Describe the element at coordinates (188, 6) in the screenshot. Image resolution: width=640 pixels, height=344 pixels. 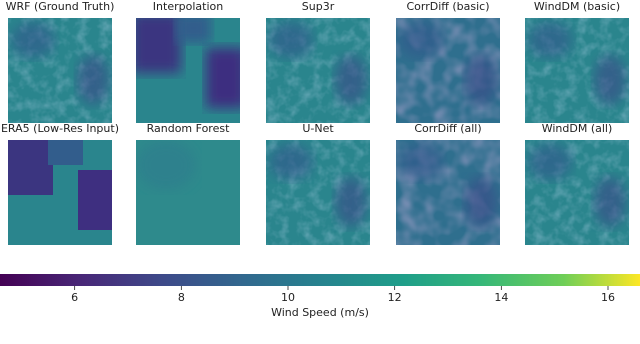
I see `panel-title: Interpolation` at that location.